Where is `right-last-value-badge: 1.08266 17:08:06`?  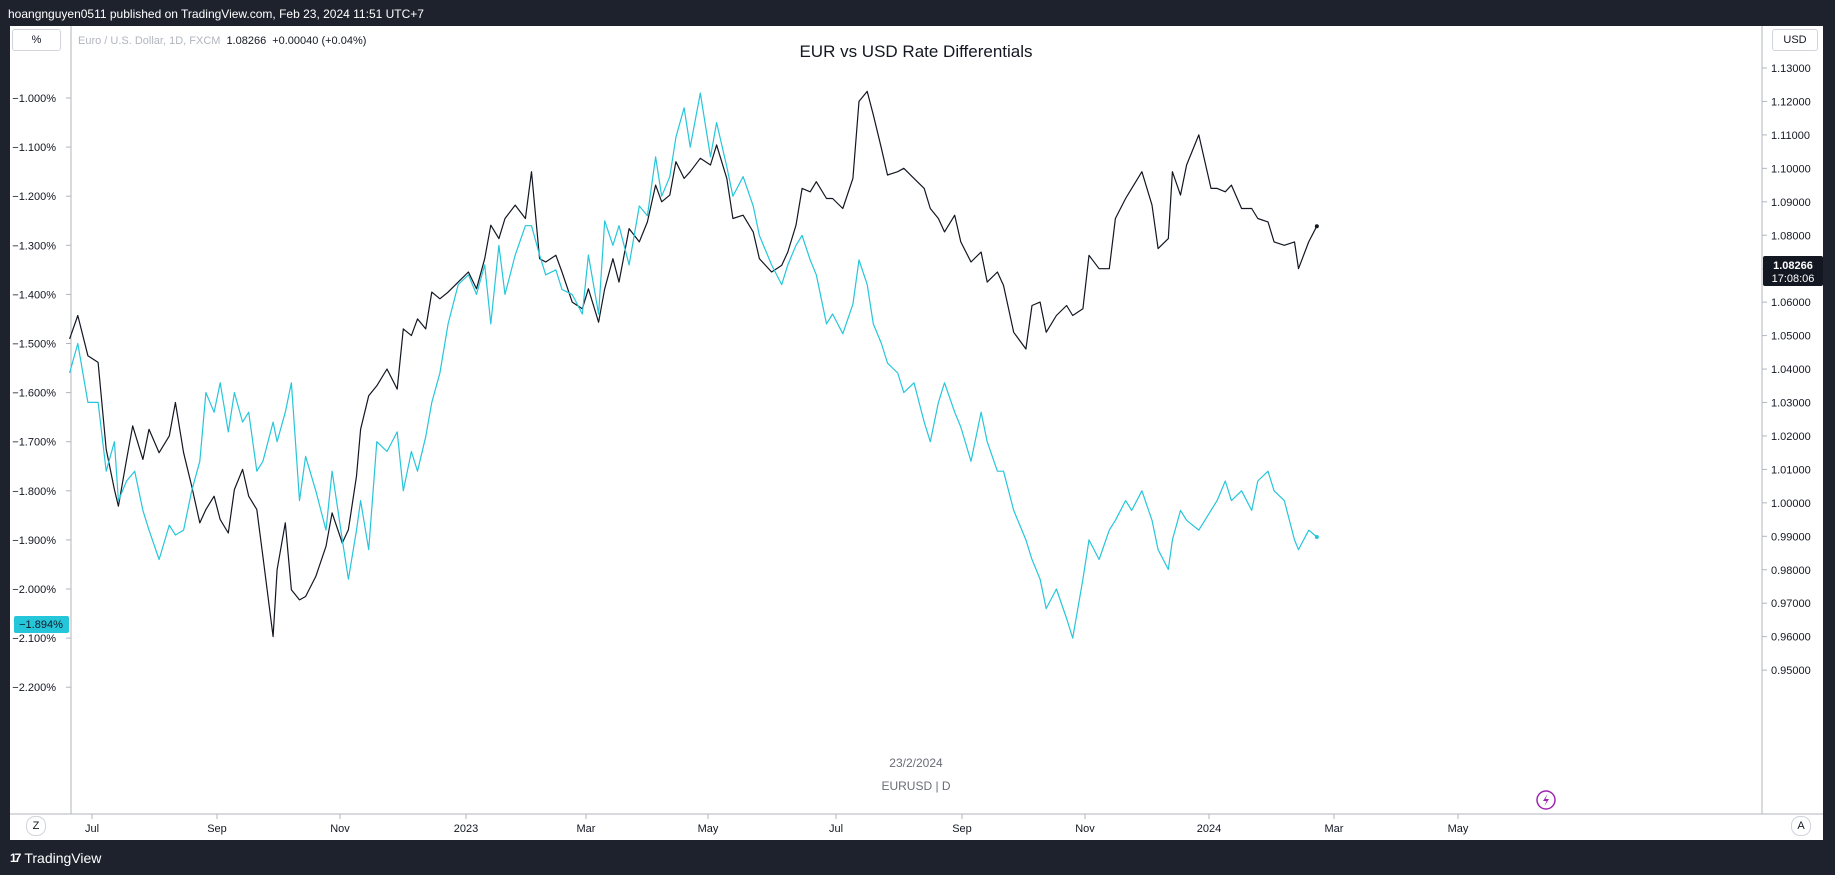
right-last-value-badge: 1.08266 17:08:06 is located at coordinates (1793, 271).